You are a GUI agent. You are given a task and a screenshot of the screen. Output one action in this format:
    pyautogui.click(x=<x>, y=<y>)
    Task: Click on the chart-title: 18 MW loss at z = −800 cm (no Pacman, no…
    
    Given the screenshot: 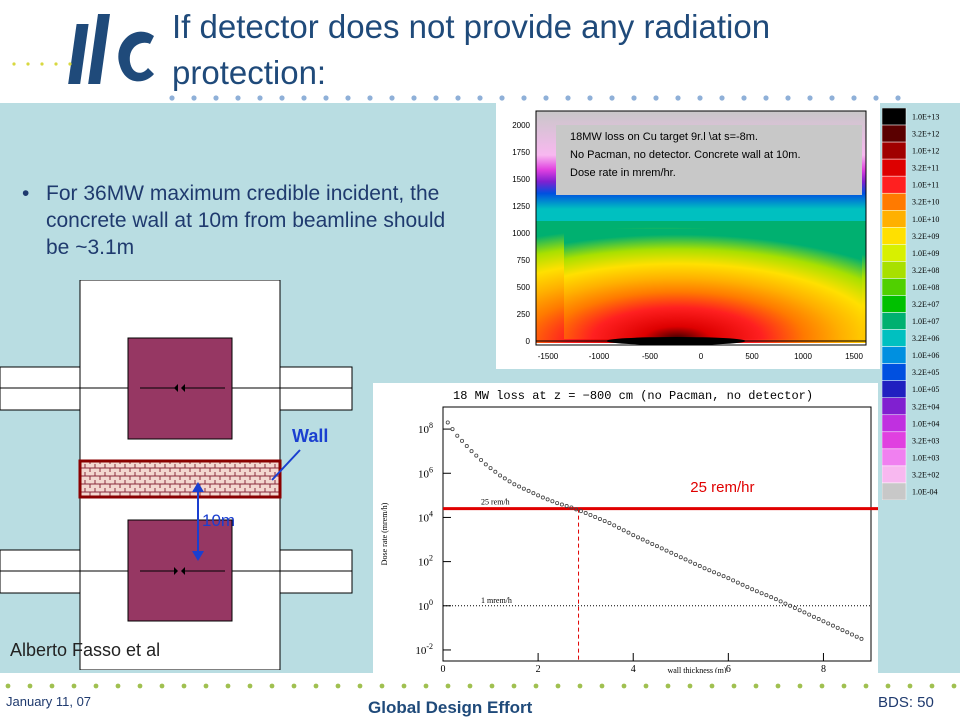 What is the action you would take?
    pyautogui.click(x=633, y=396)
    